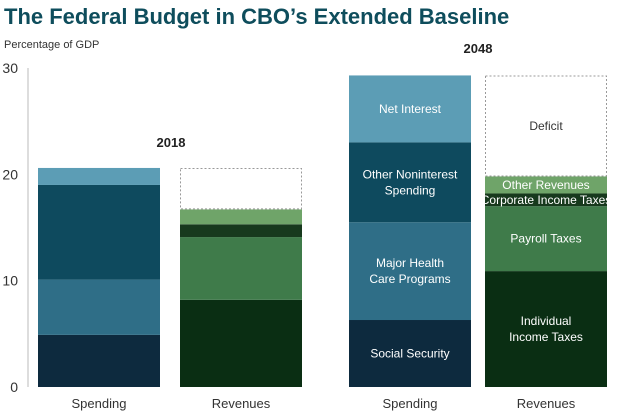  I want to click on y-tick-label: 30, so click(10, 68).